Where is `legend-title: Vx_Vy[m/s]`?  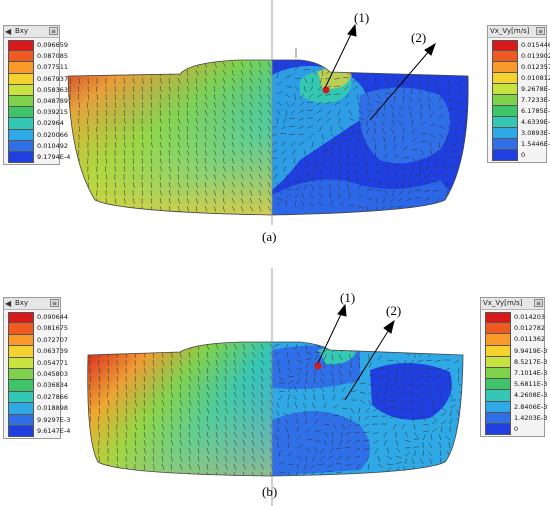 legend-title: Vx_Vy[m/s] is located at coordinates (503, 303).